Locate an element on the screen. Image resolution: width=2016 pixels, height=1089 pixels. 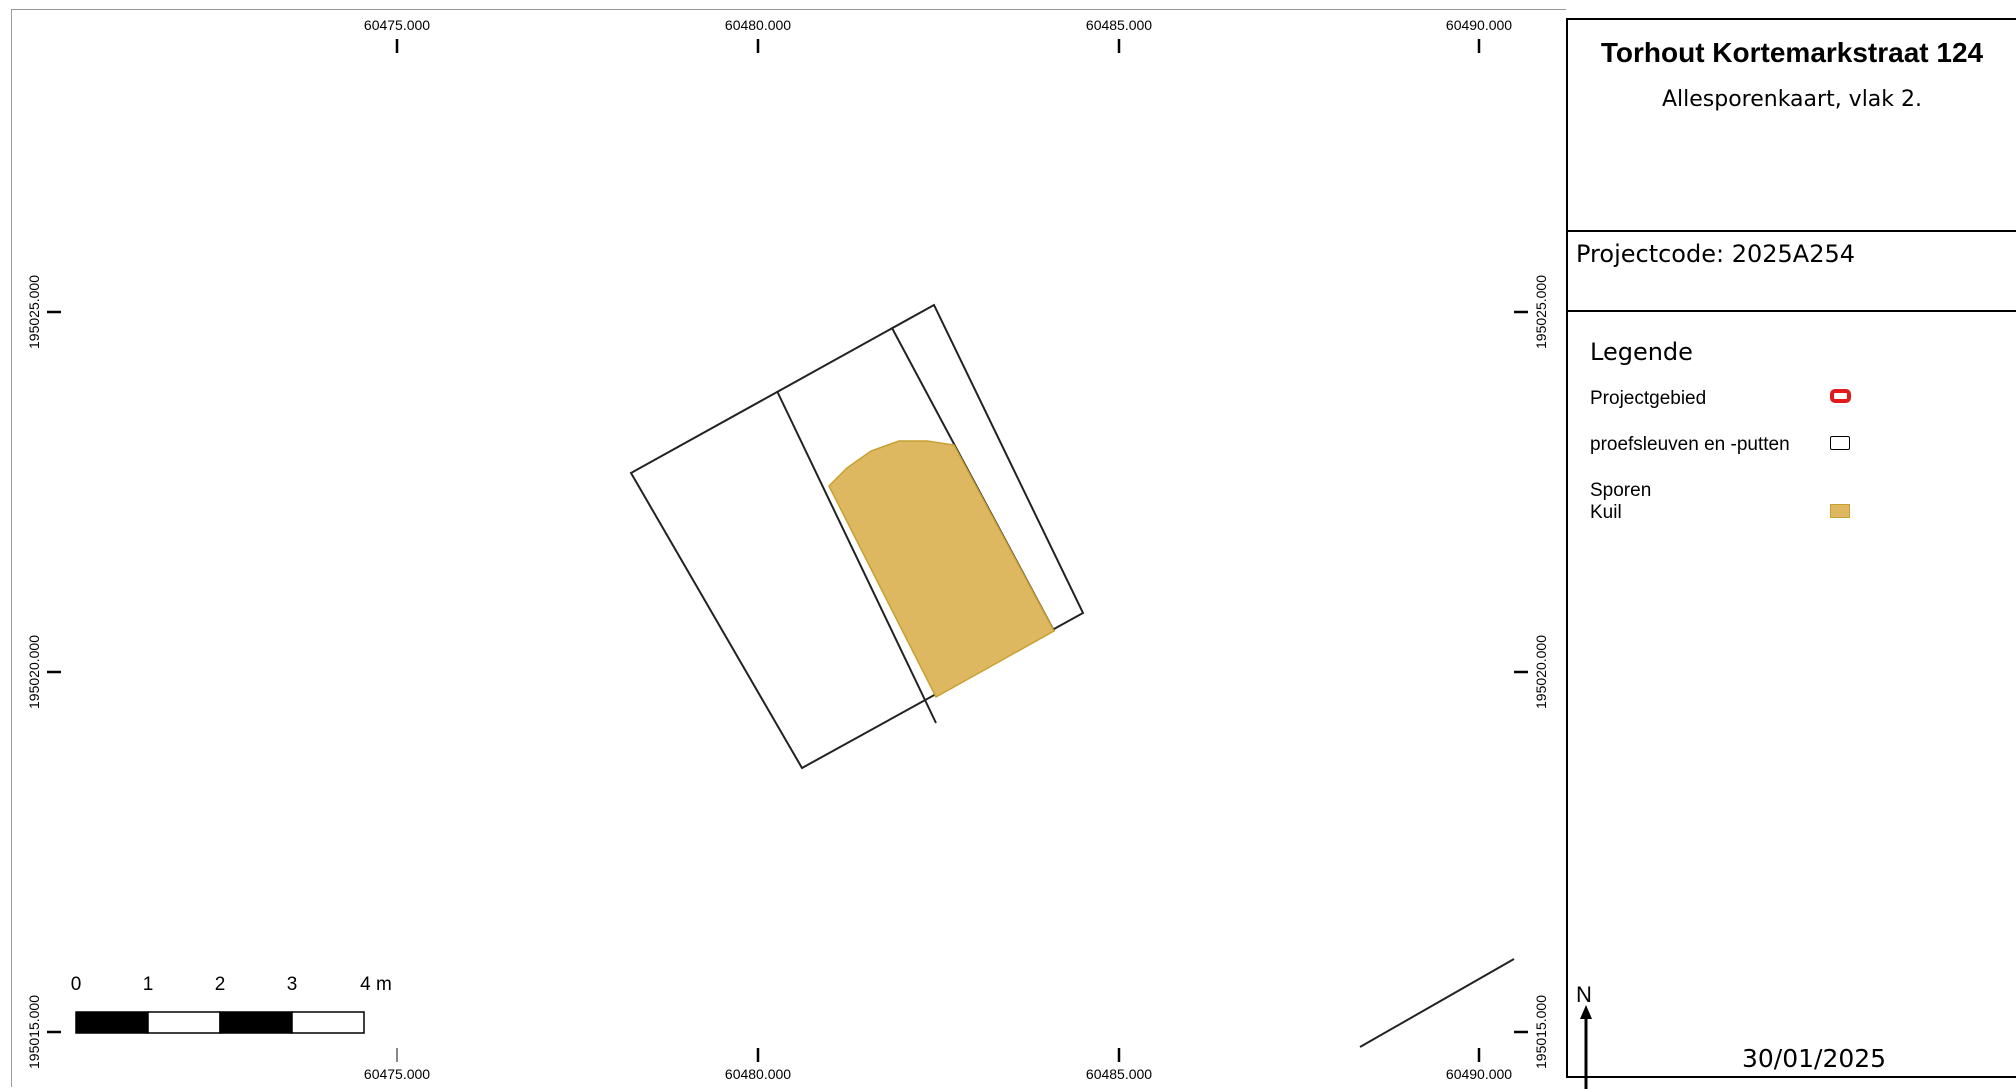
north-arrow-icon is located at coordinates (1586, 1047).